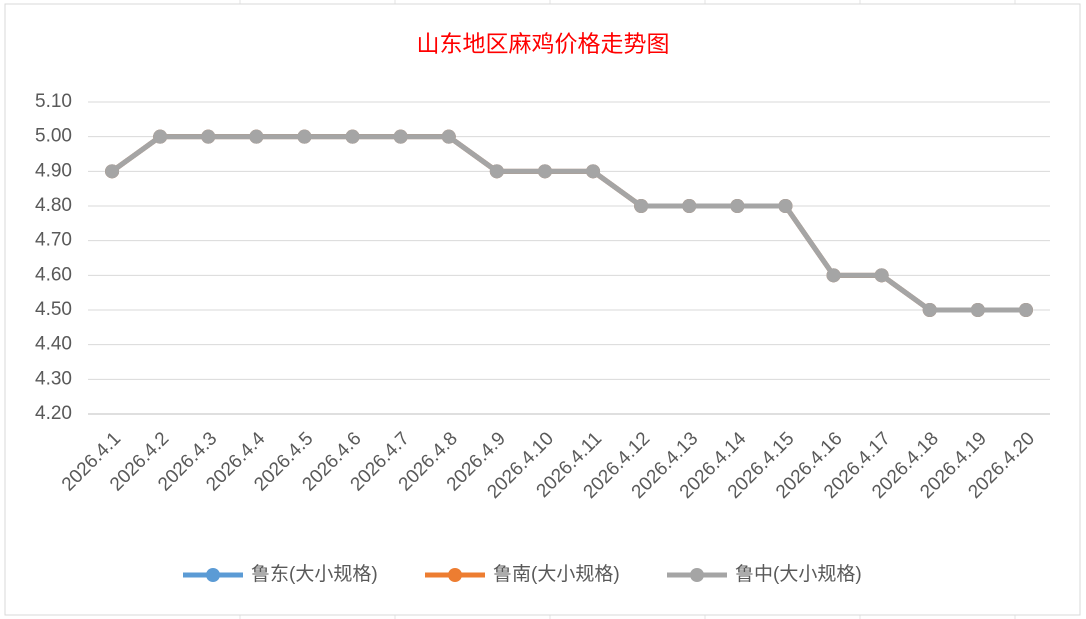  I want to click on y-tick-label: 5.00, so click(53, 136).